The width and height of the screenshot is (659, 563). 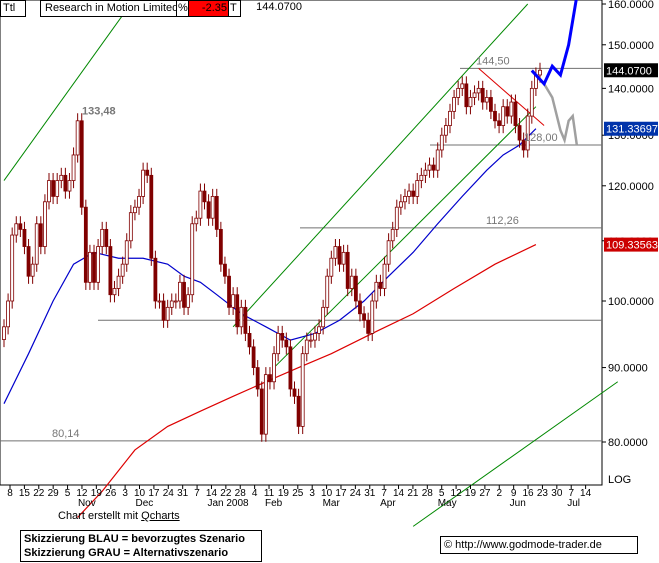 I want to click on y-tick-label: 120.0000, so click(x=631, y=187).